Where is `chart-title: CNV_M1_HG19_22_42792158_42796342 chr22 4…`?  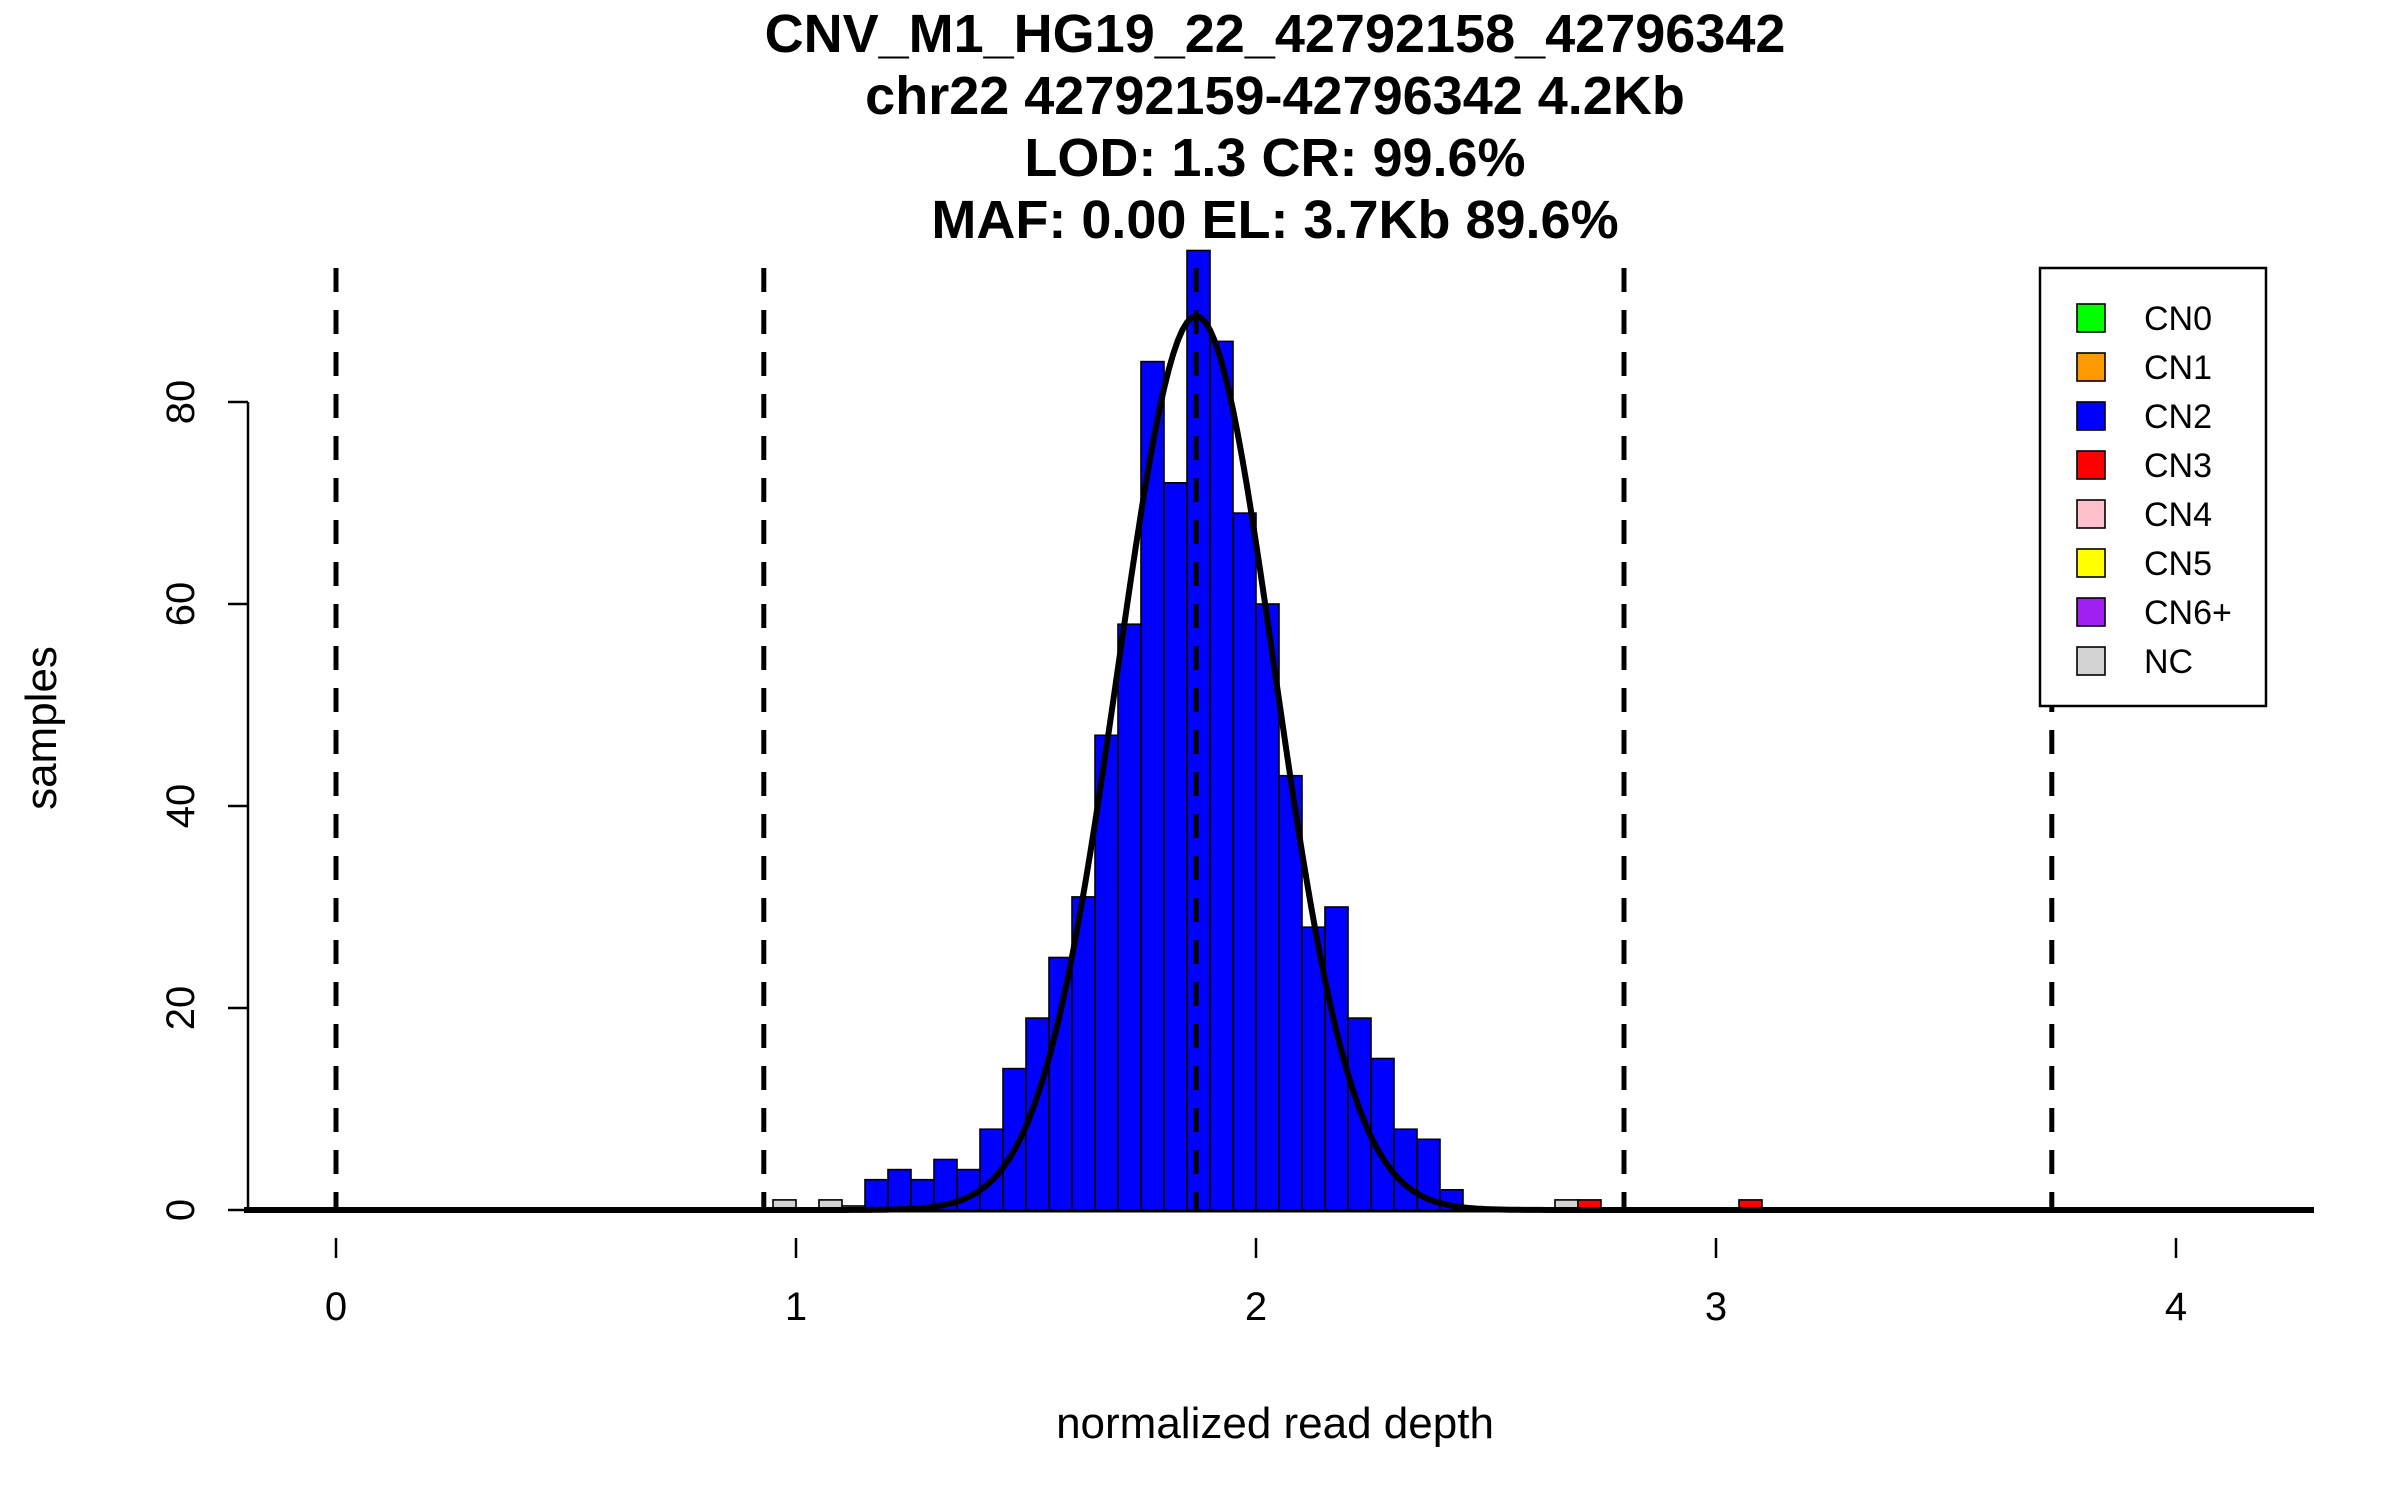
chart-title: CNV_M1_HG19_22_42792158_42796342 chr22 4… is located at coordinates (1275, 127).